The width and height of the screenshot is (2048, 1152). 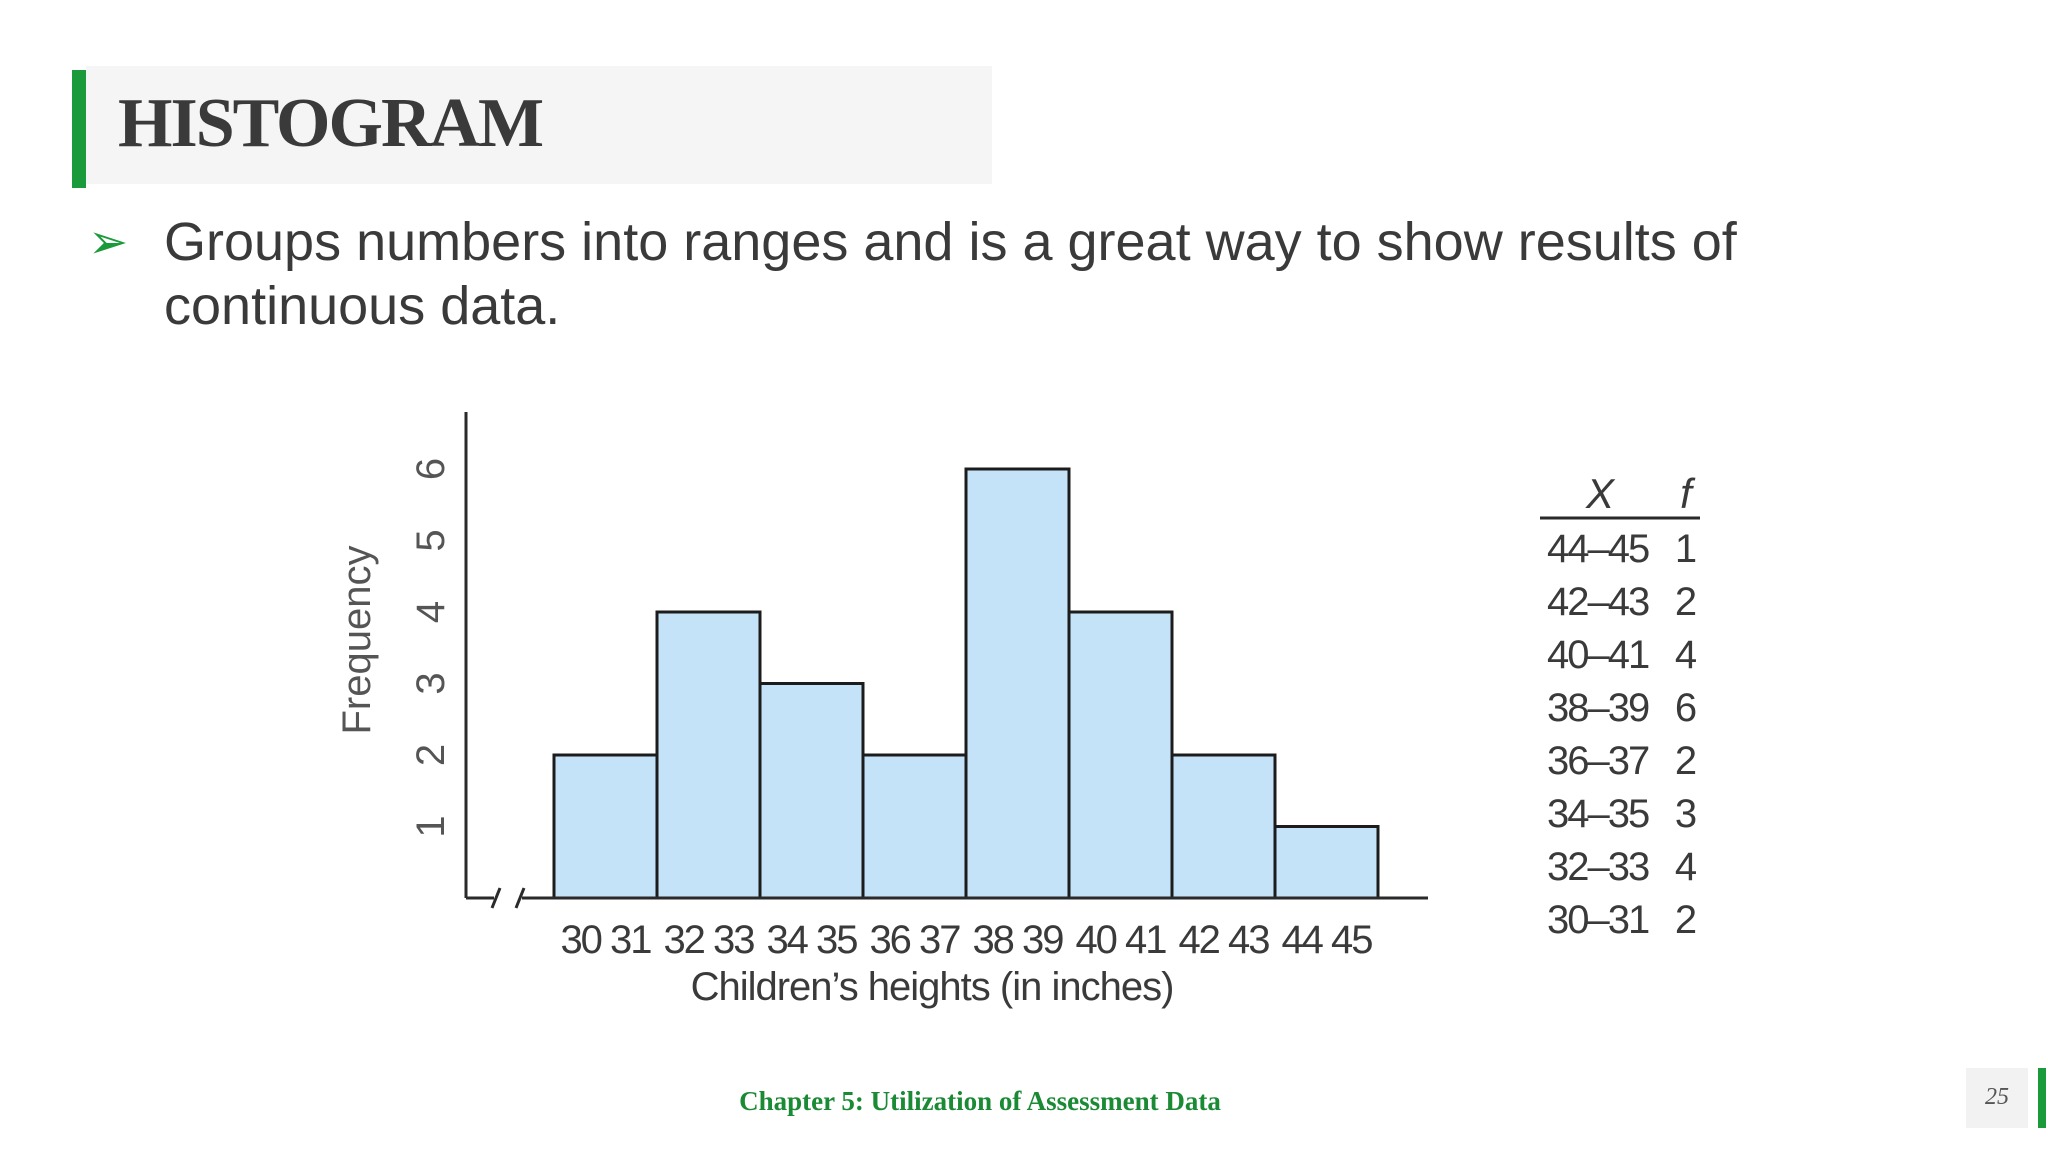 I want to click on title-accent-bar, so click(x=79, y=129).